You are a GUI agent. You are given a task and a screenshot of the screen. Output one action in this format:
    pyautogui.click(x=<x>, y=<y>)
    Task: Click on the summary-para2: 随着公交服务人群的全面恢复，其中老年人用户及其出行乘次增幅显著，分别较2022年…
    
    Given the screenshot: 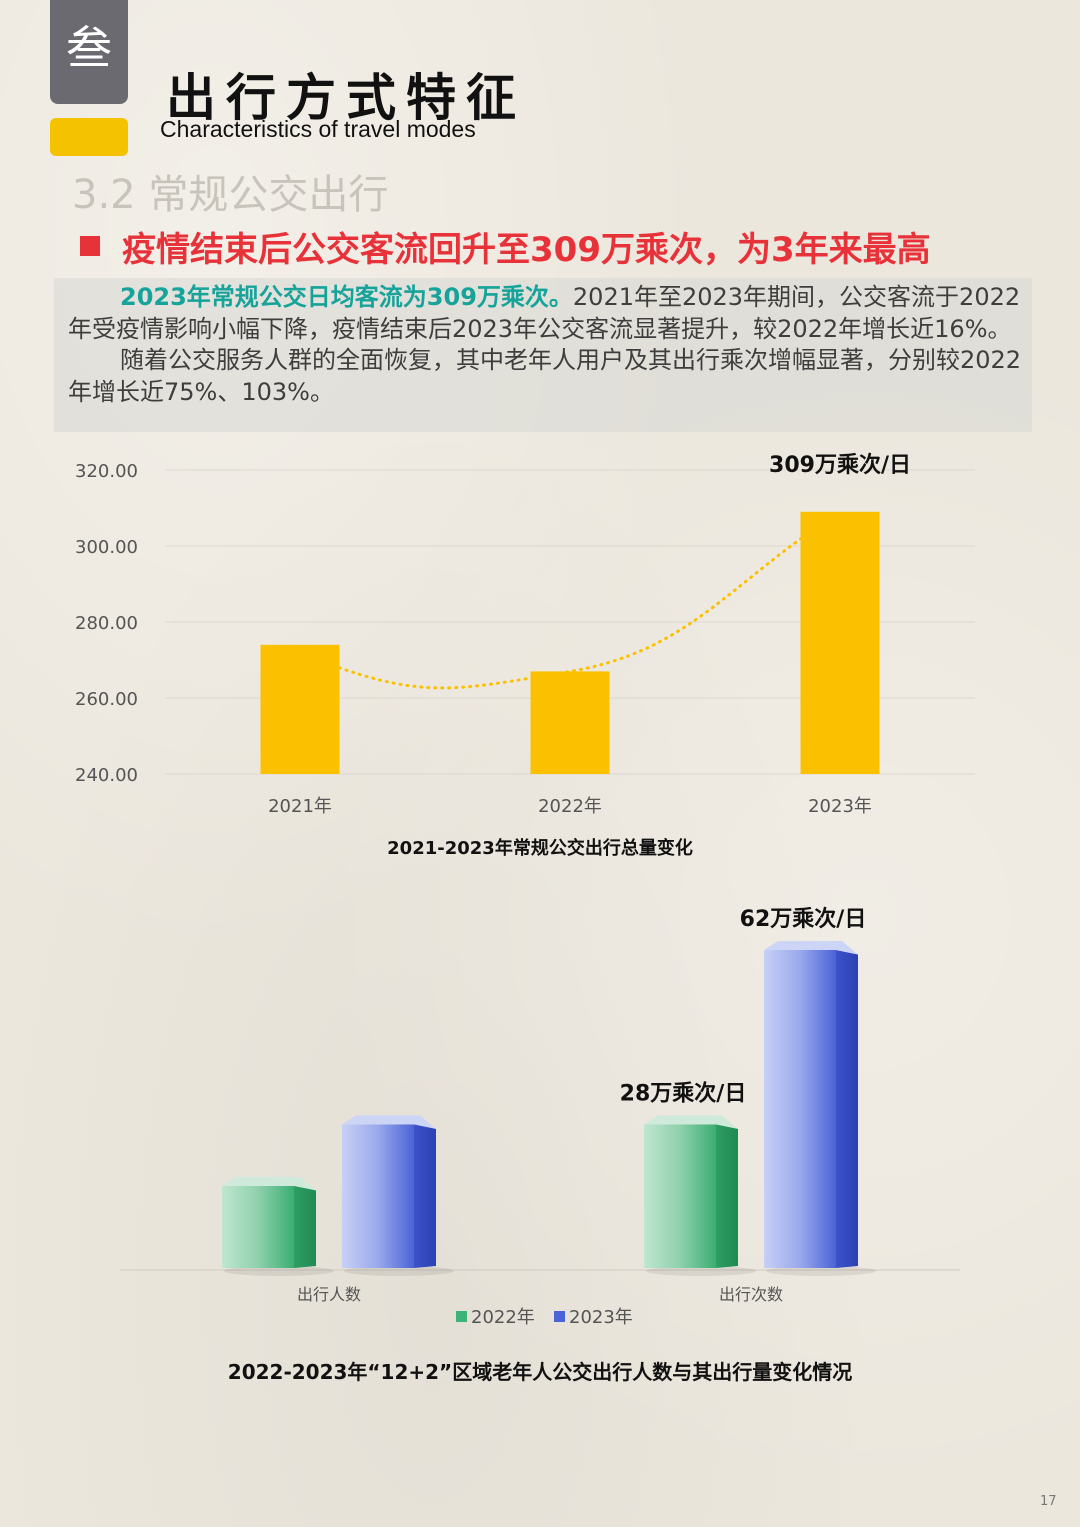 What is the action you would take?
    pyautogui.click(x=545, y=376)
    